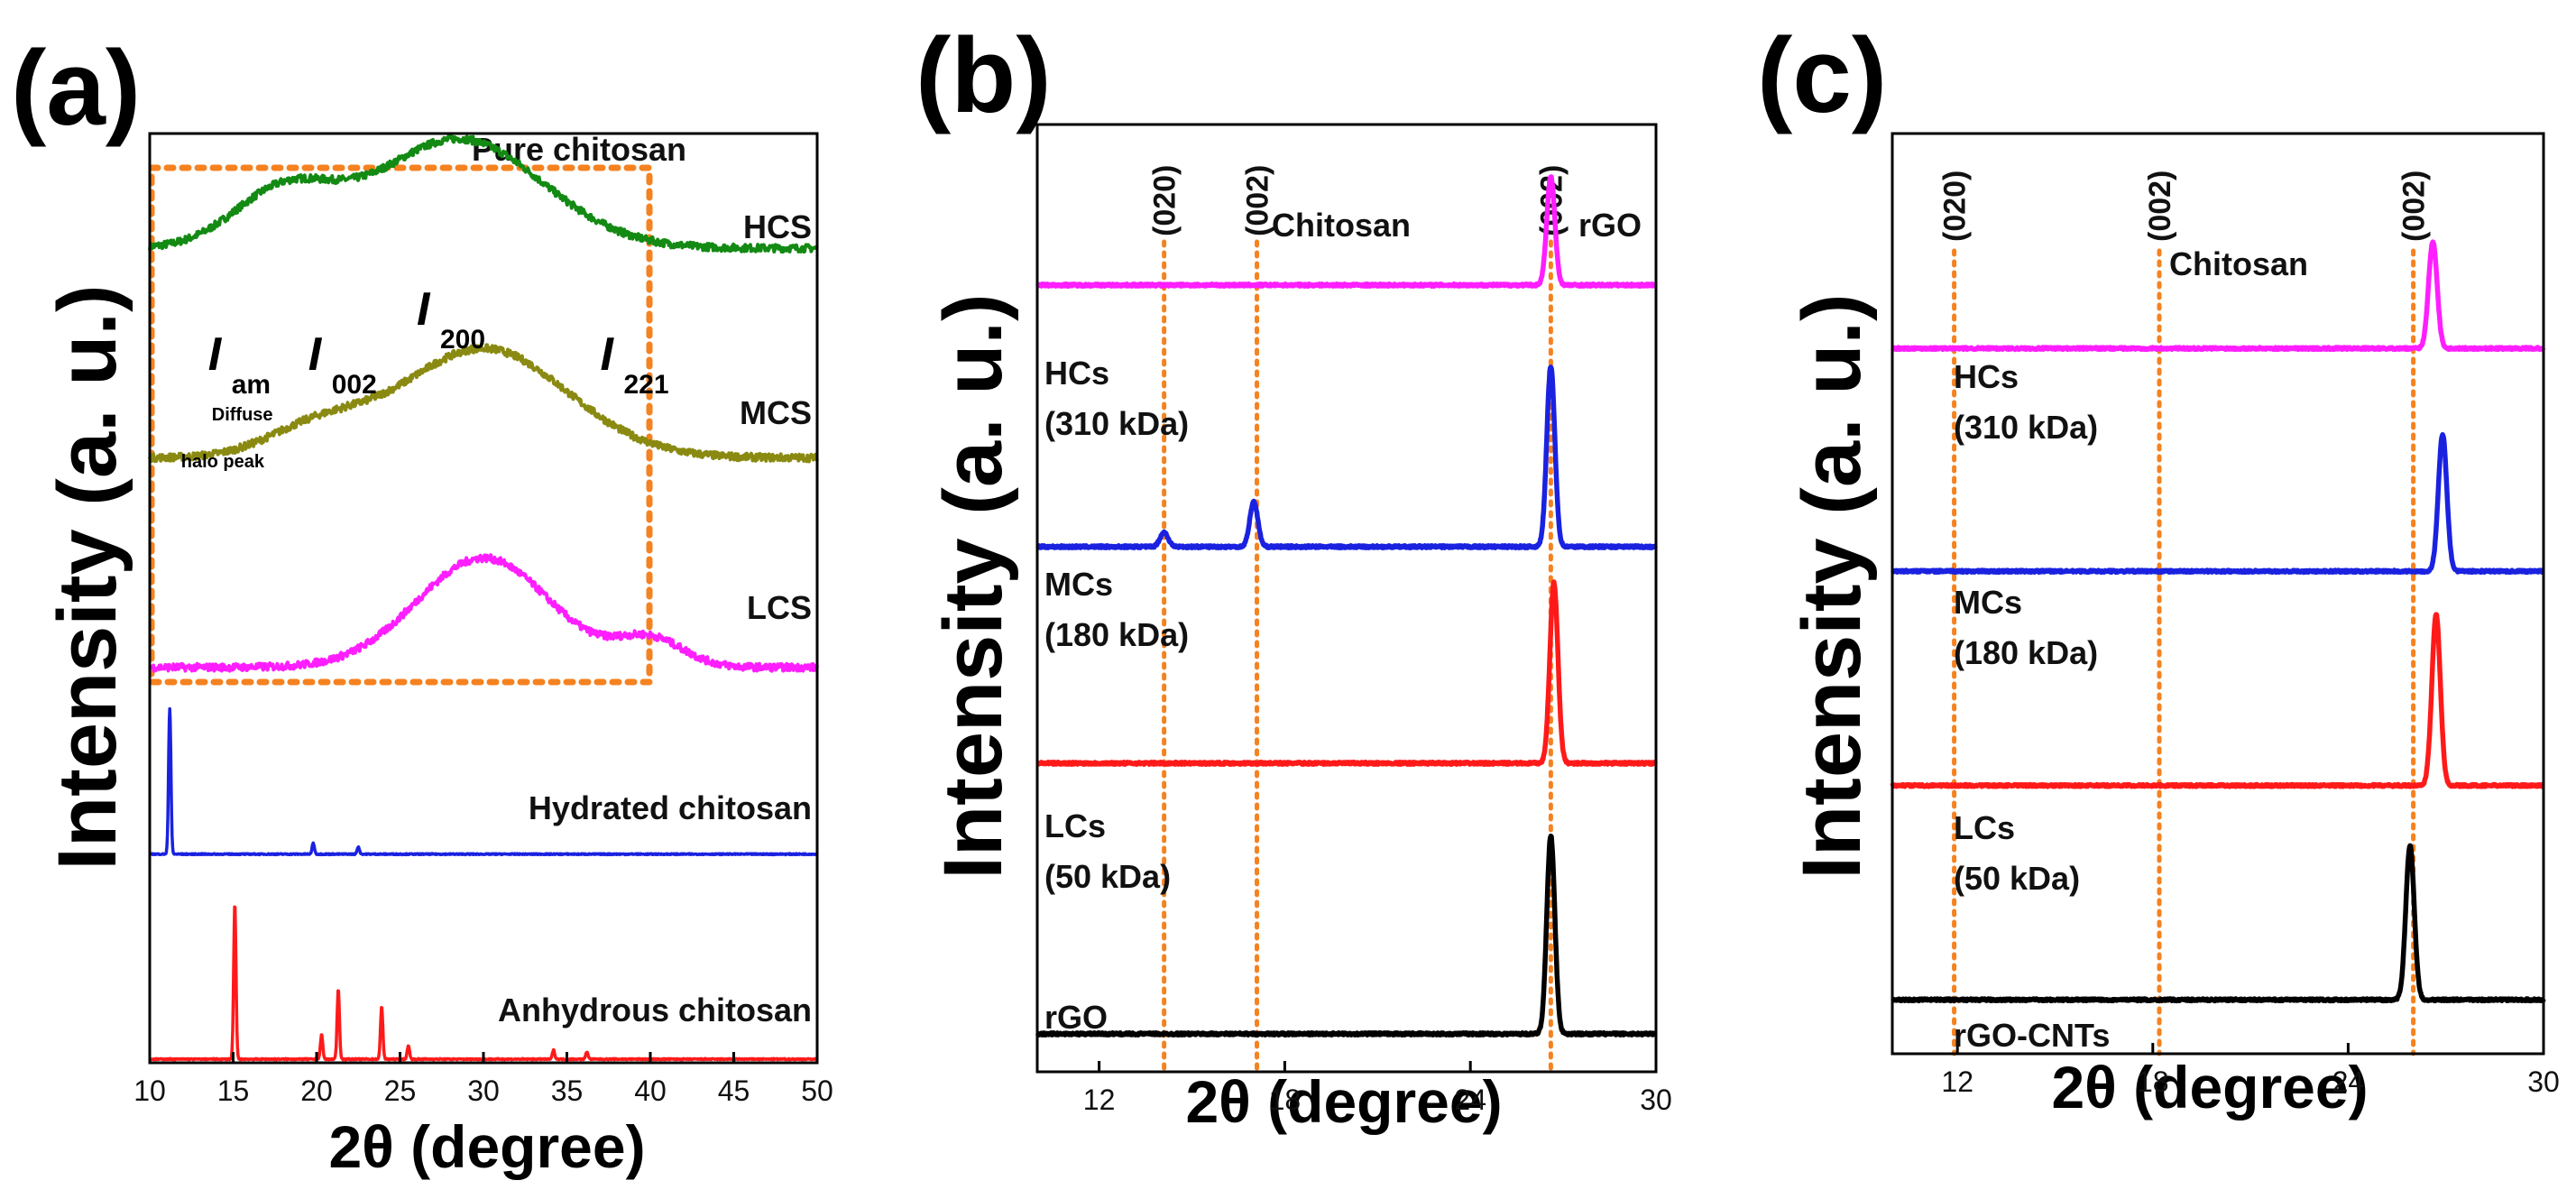 The image size is (2576, 1199). Describe the element at coordinates (233, 1090) in the screenshot. I see `panel-a-tick-label-15: 15` at that location.